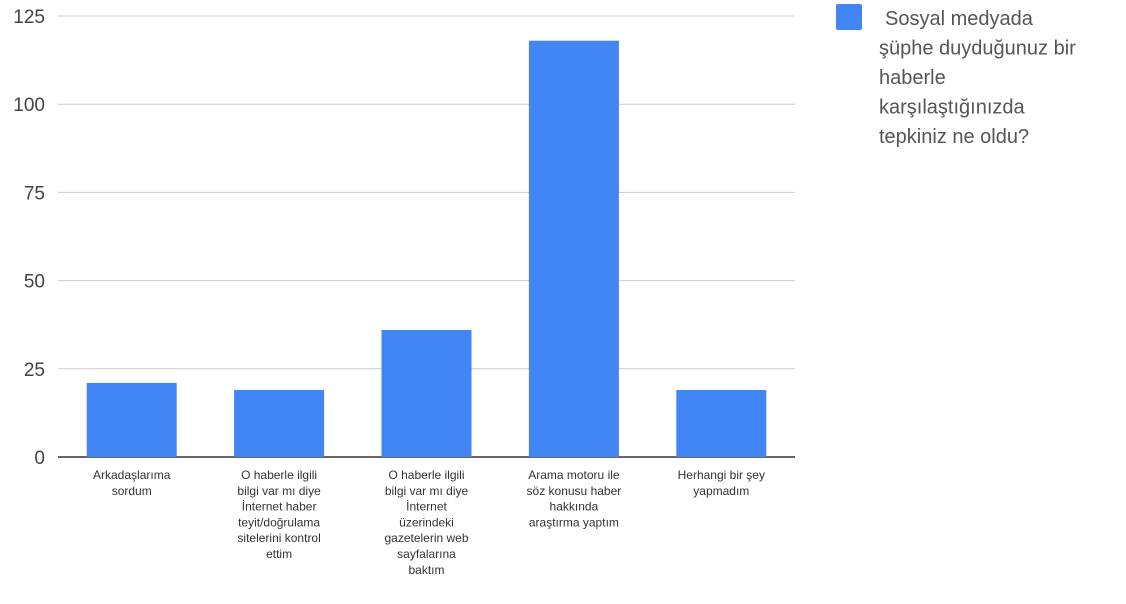  I want to click on y-tick-label: 0, so click(39, 458).